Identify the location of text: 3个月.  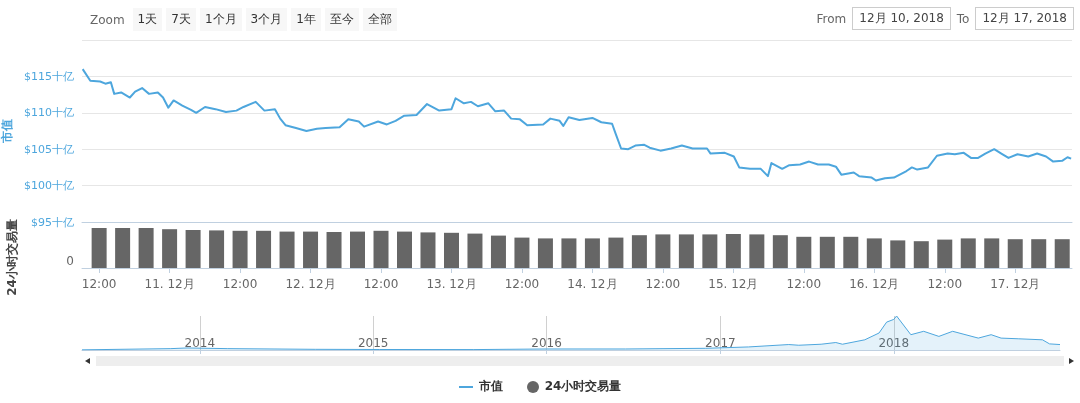
(266, 19).